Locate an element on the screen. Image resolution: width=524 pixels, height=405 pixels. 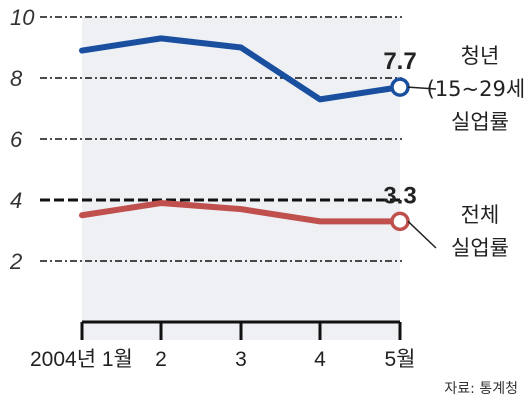
y-tick-label: 8 is located at coordinates (16, 78).